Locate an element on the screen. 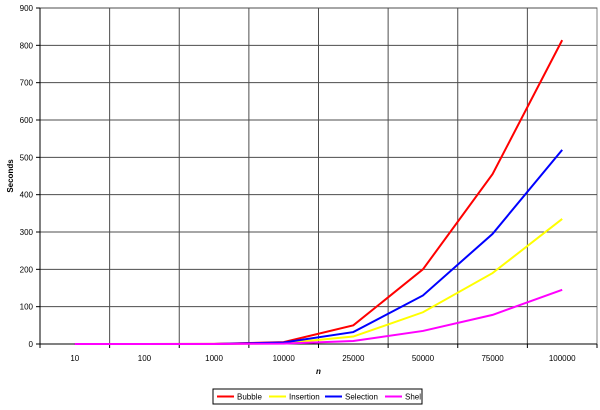 The height and width of the screenshot is (410, 600). x-tick-label: 100 is located at coordinates (145, 358).